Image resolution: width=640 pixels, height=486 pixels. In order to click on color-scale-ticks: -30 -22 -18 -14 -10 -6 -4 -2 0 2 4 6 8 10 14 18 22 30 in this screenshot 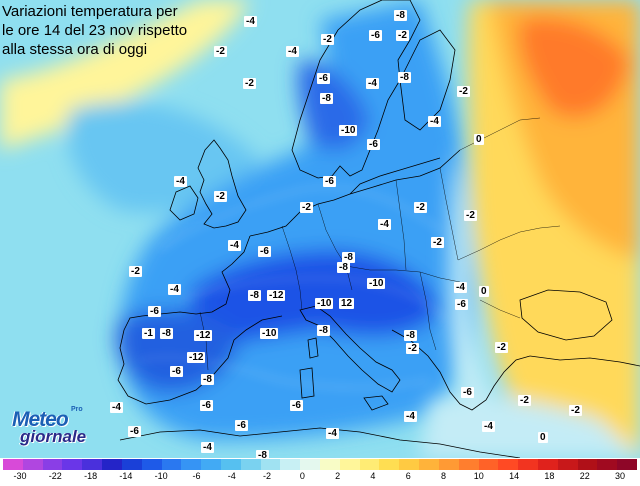, I will do `click(320, 478)`.